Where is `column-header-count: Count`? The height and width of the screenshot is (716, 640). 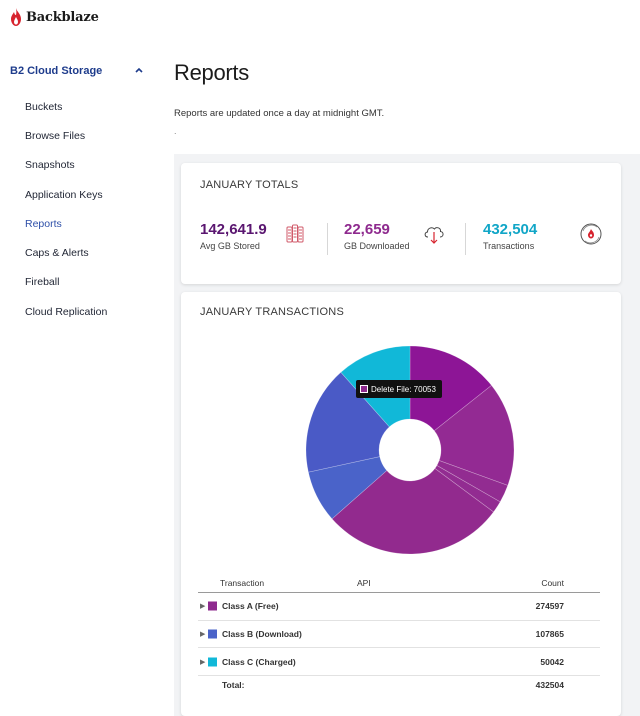 column-header-count: Count is located at coordinates (552, 583).